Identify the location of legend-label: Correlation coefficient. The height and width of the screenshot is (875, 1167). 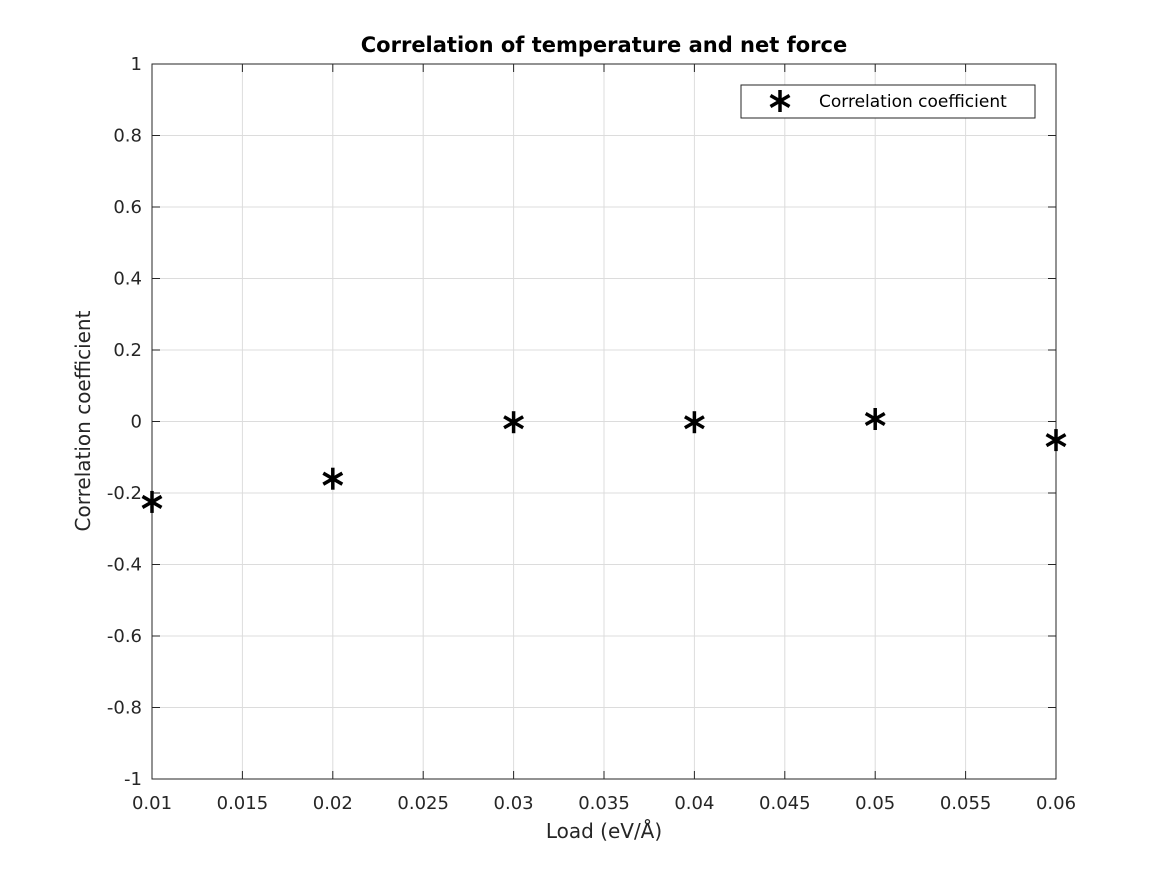
(913, 102).